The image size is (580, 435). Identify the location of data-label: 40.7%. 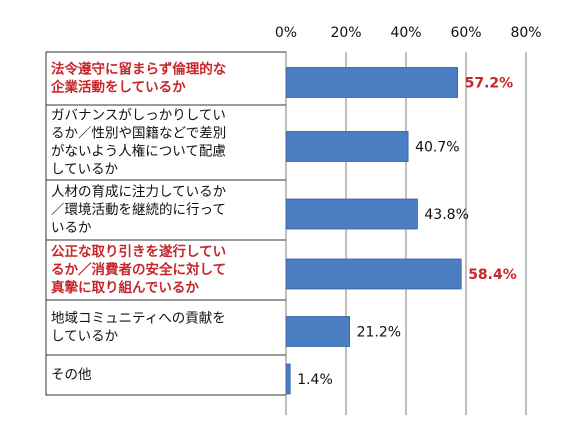
(437, 148).